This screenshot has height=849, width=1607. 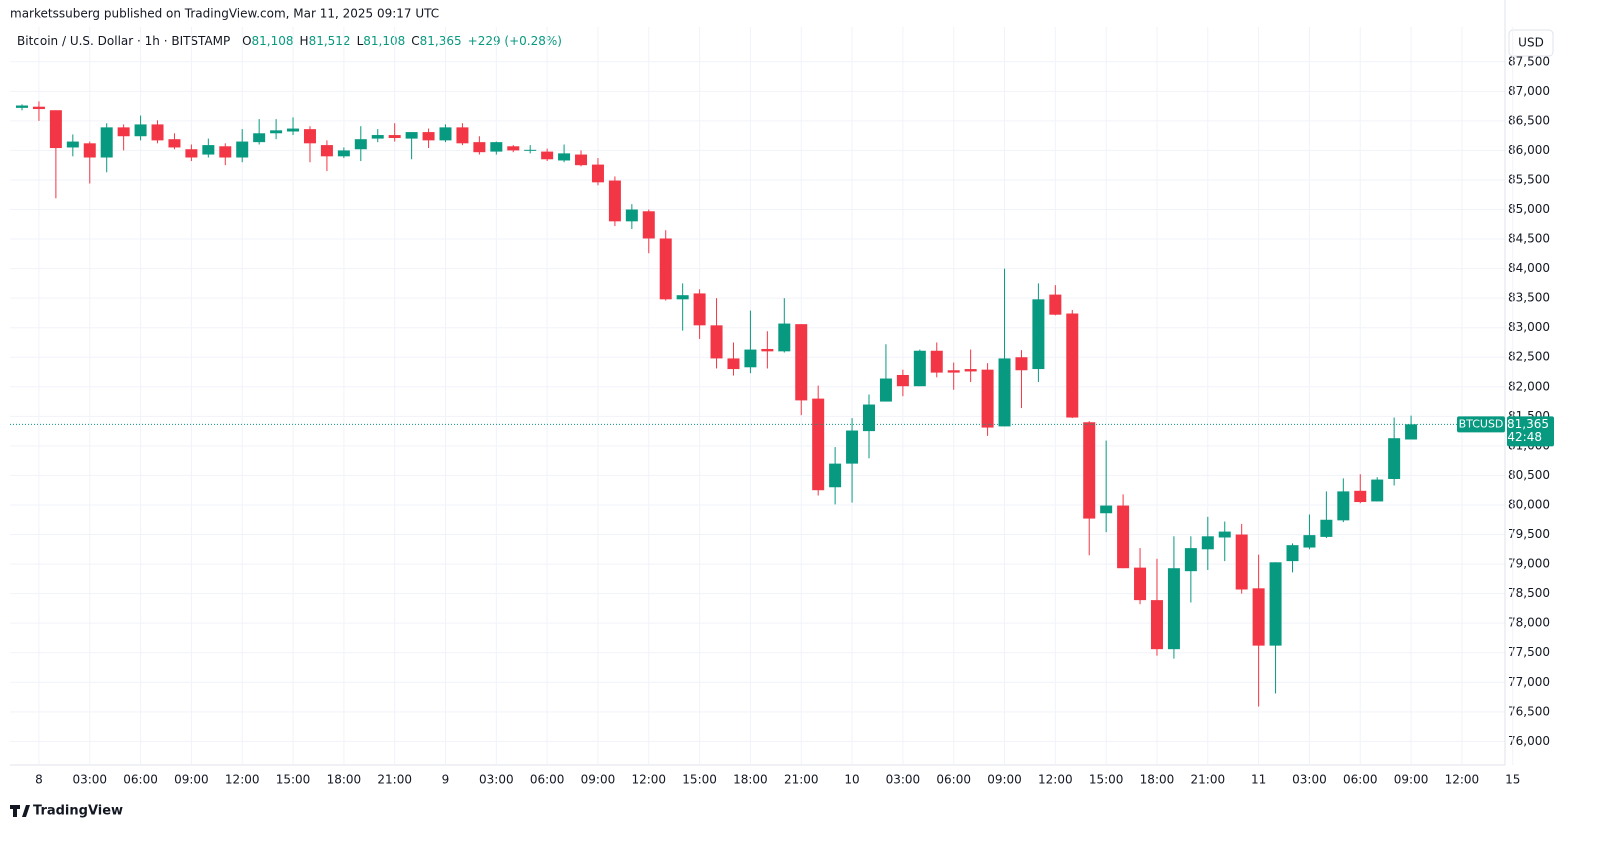 I want to click on y-tick-label: 79,500, so click(x=1529, y=534).